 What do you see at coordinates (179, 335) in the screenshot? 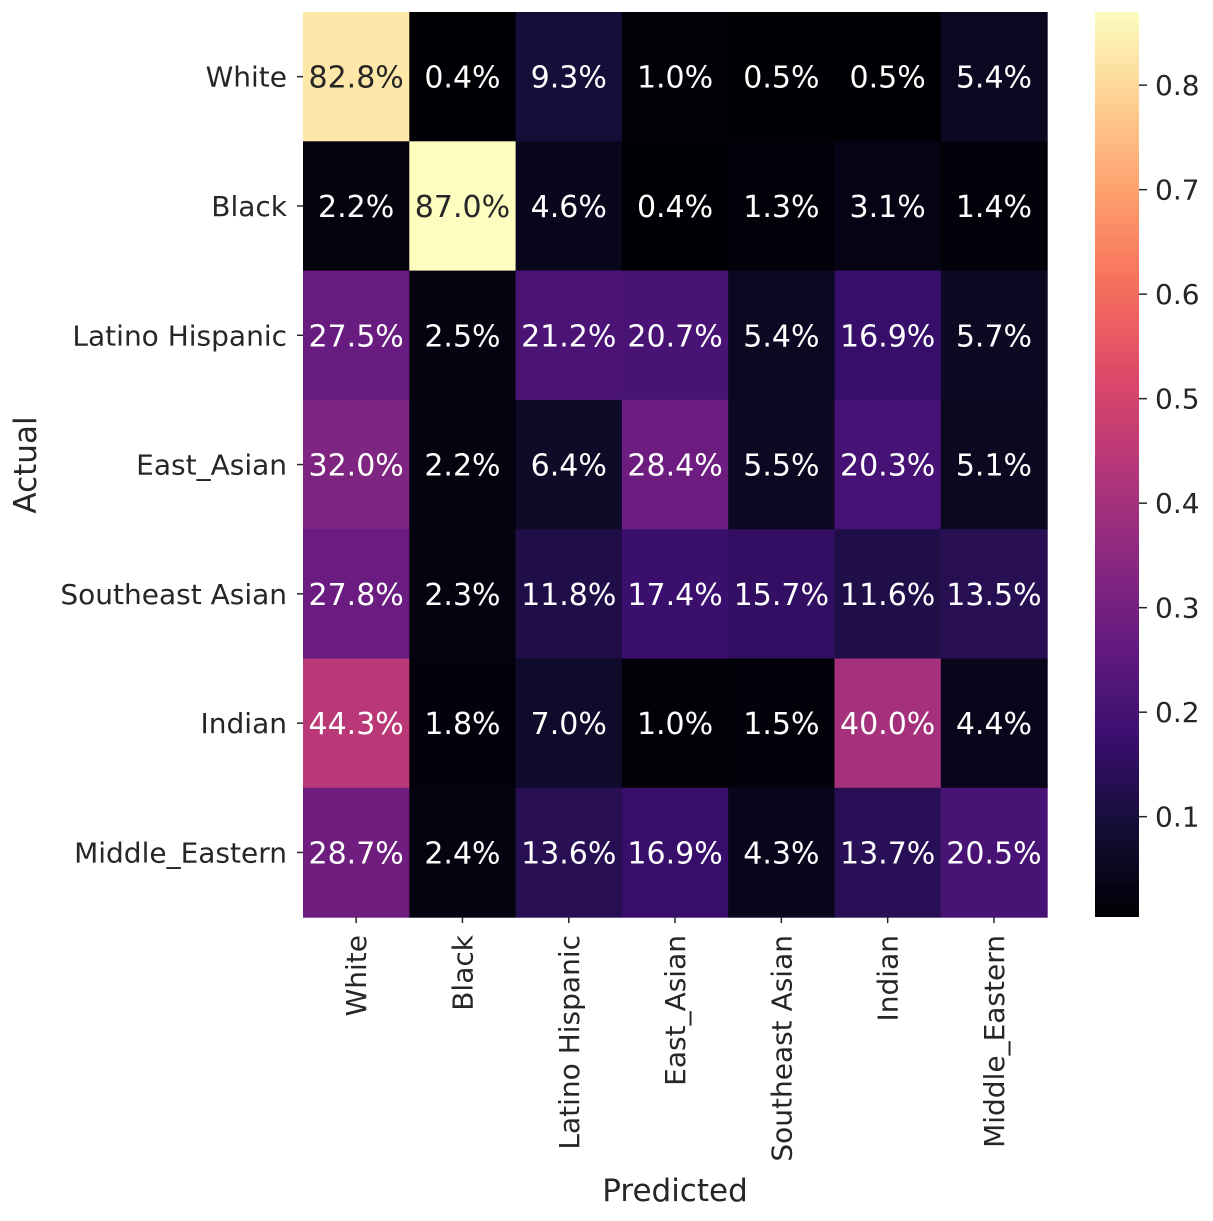
I see `y-tick-label: Latino Hispanic` at bounding box center [179, 335].